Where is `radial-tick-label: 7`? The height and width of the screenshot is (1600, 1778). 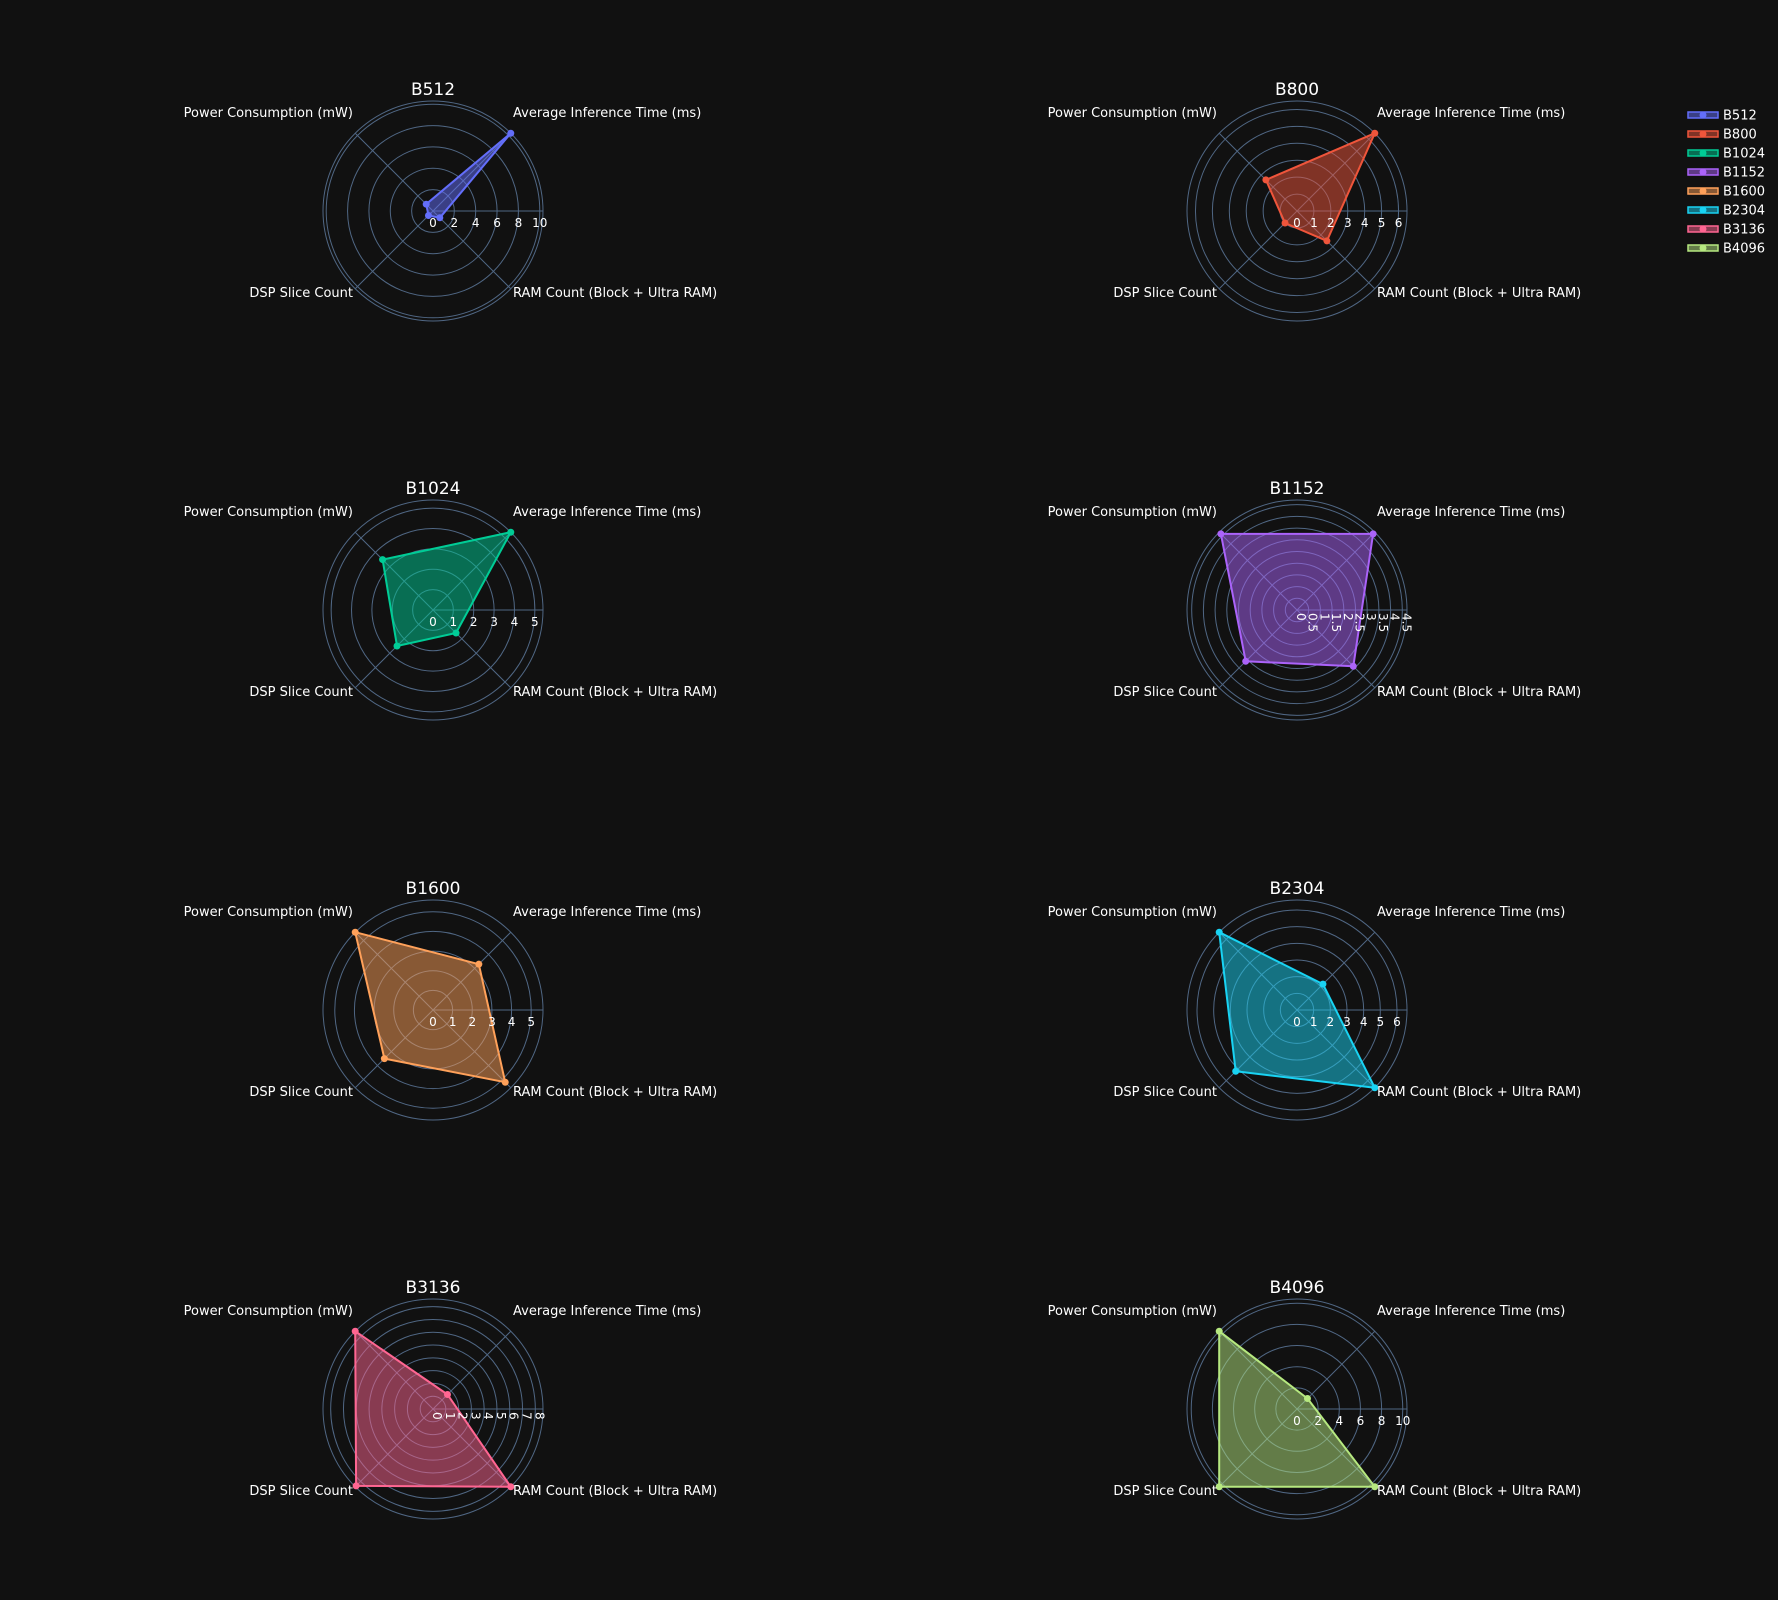
radial-tick-label: 7 is located at coordinates (527, 1416).